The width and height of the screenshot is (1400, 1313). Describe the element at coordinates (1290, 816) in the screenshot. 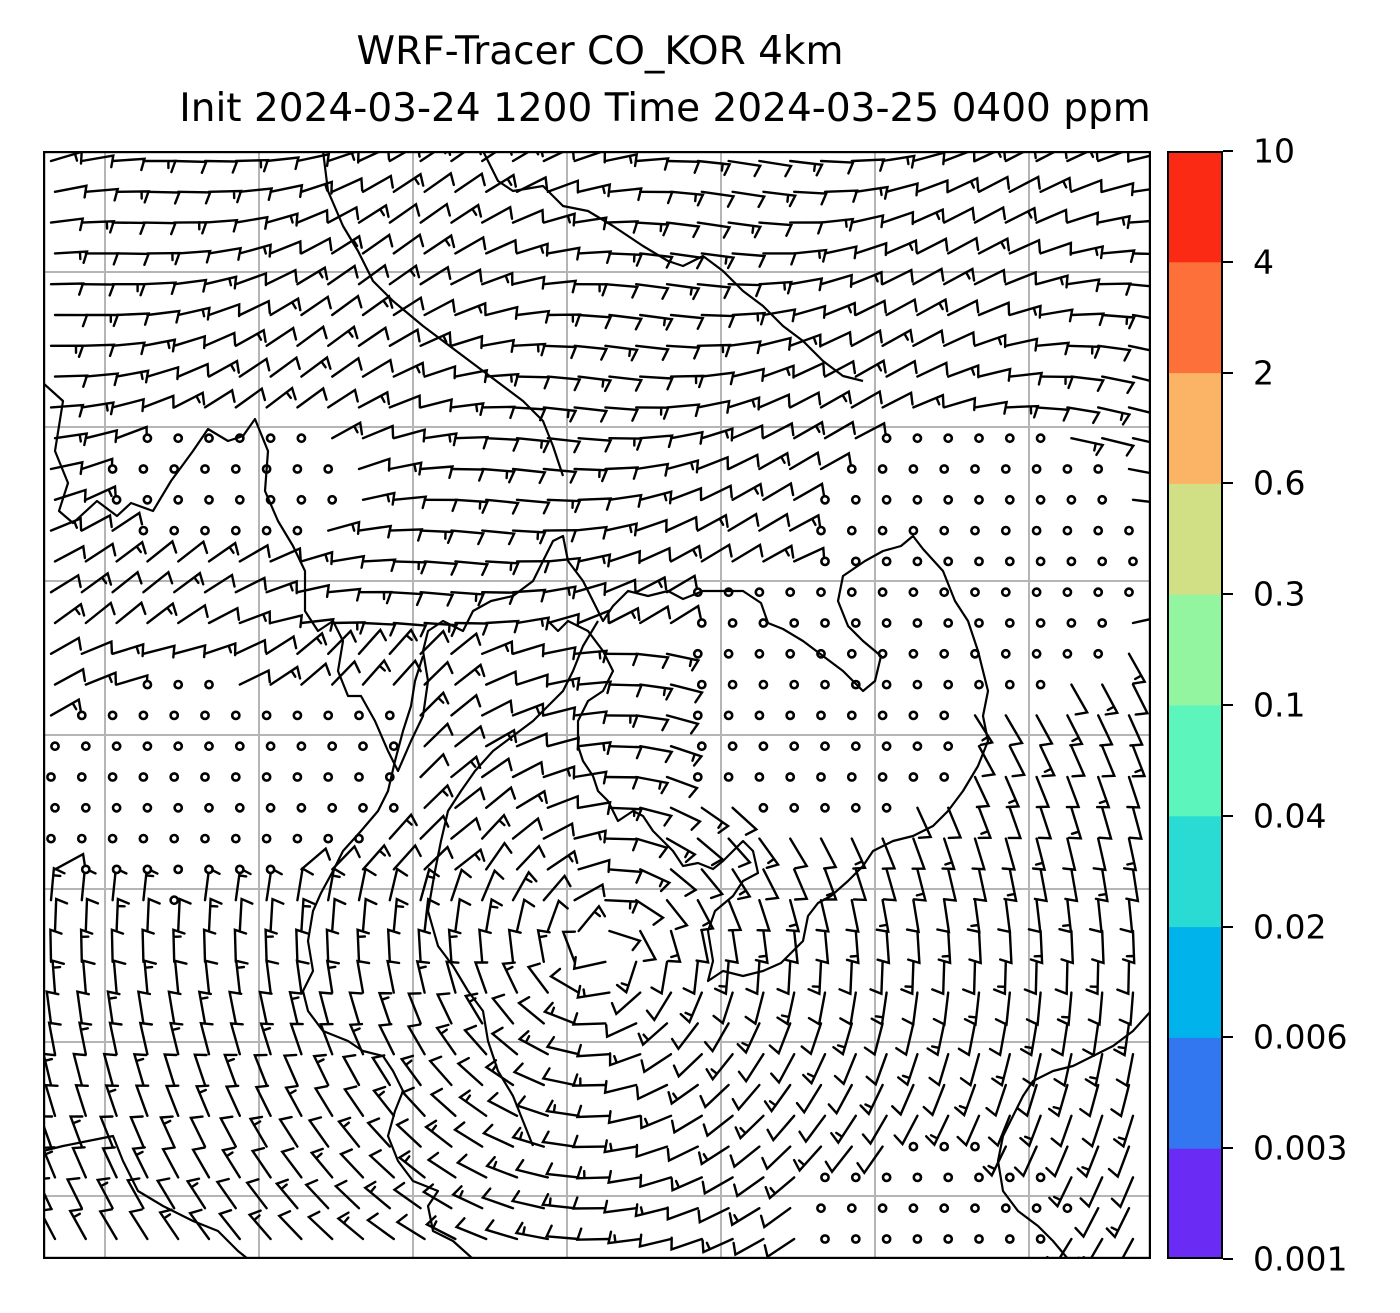

I see `colorbar-label: 0.04` at that location.